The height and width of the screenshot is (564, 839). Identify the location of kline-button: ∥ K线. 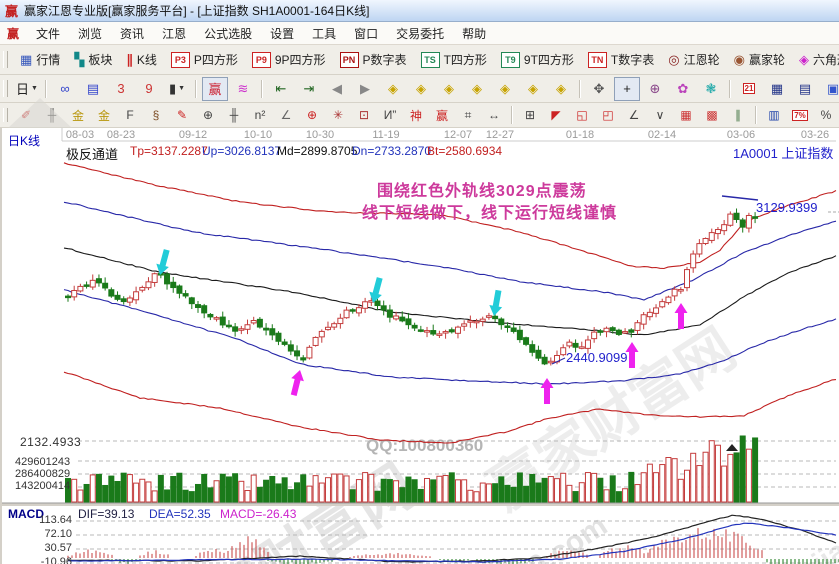
(141, 59).